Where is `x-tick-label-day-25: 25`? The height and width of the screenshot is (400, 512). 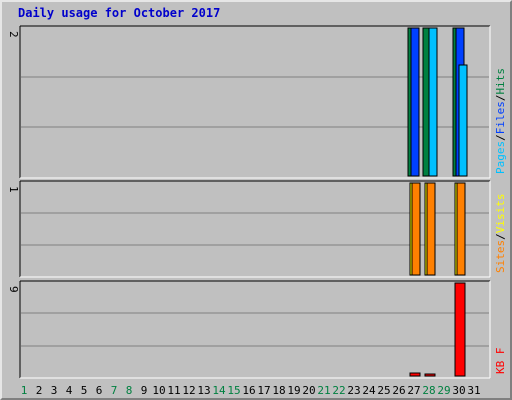
x-tick-label-day-25: 25 is located at coordinates (383, 390).